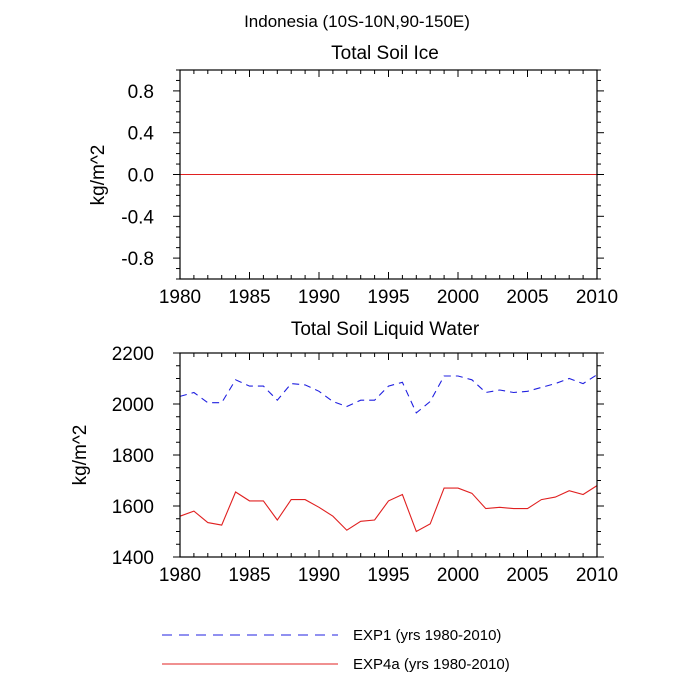 This screenshot has width=700, height=700. What do you see at coordinates (427, 635) in the screenshot?
I see `legend-label: EXP1 (yrs 1980-2010)` at bounding box center [427, 635].